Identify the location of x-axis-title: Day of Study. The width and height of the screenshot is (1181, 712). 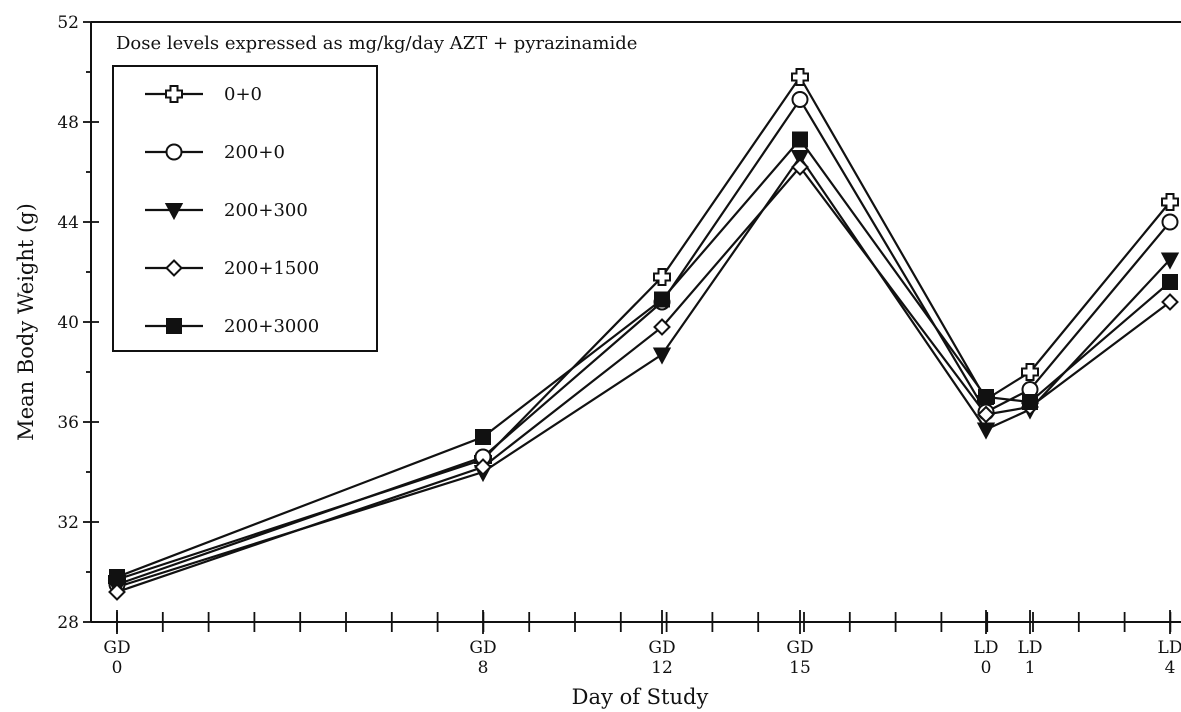
(640, 697).